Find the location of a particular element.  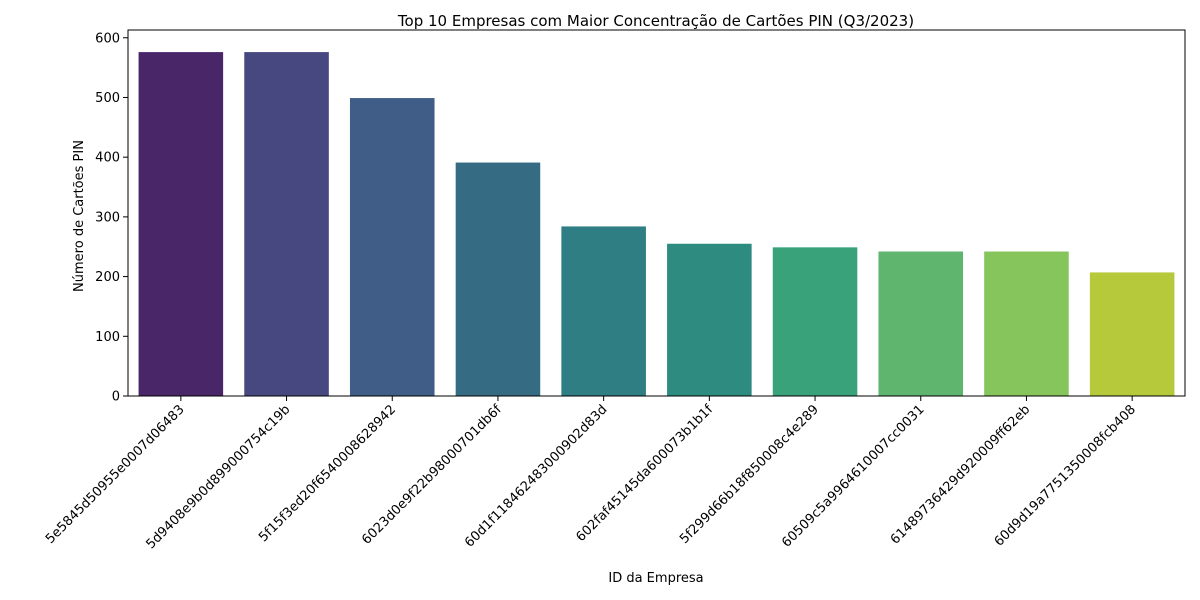

y-axis: 0 100 200 300 400 500 600 is located at coordinates (111, 218).